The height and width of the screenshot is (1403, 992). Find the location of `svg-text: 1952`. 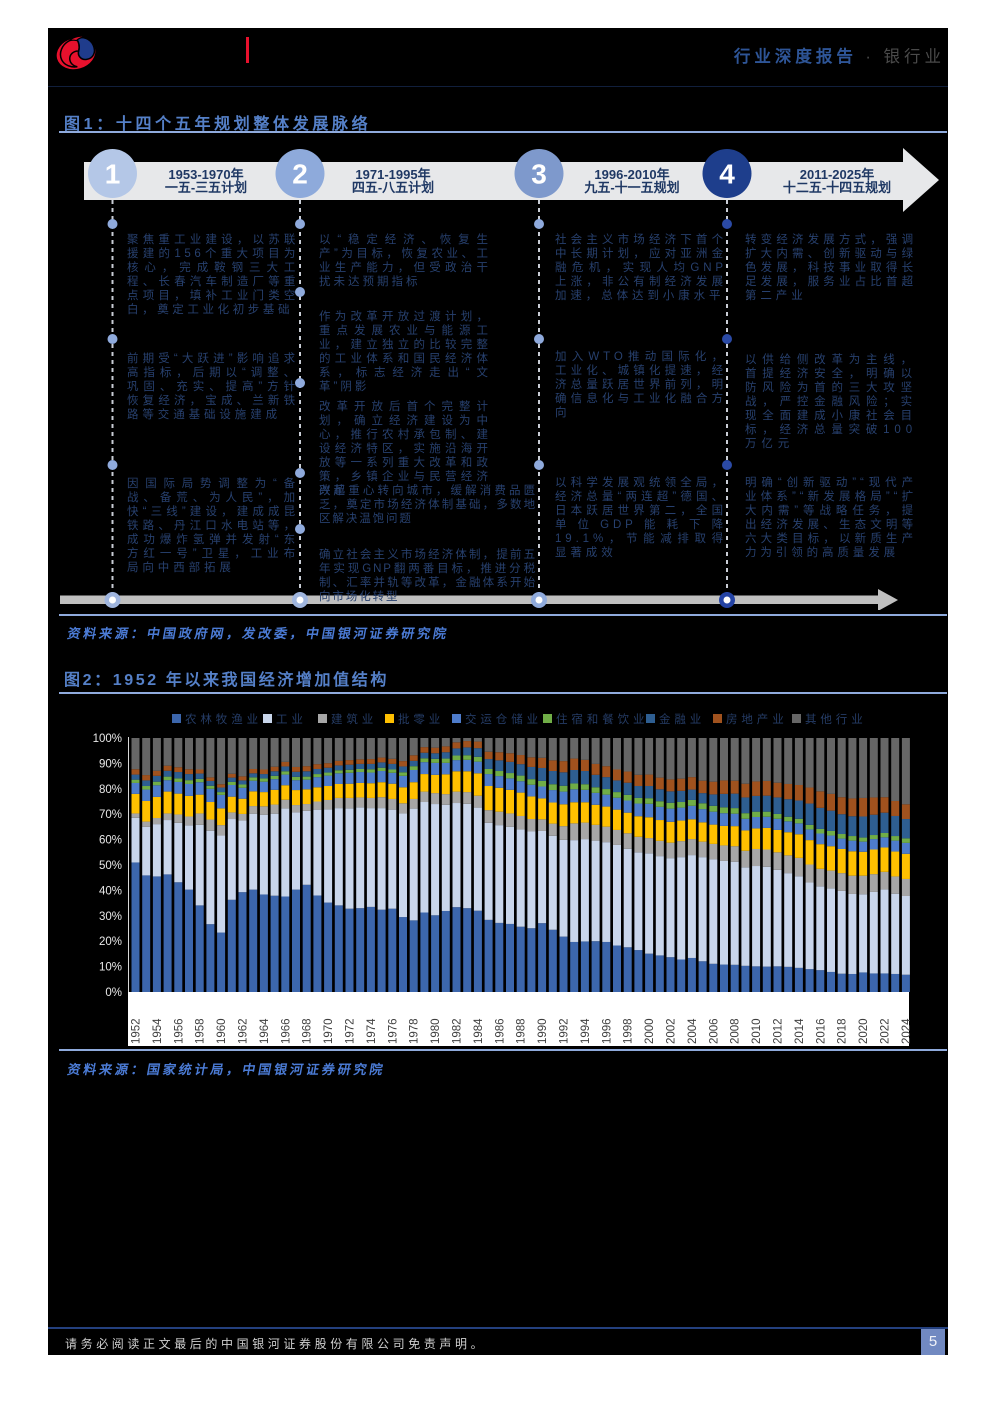

svg-text: 1952 is located at coordinates (137, 1031).